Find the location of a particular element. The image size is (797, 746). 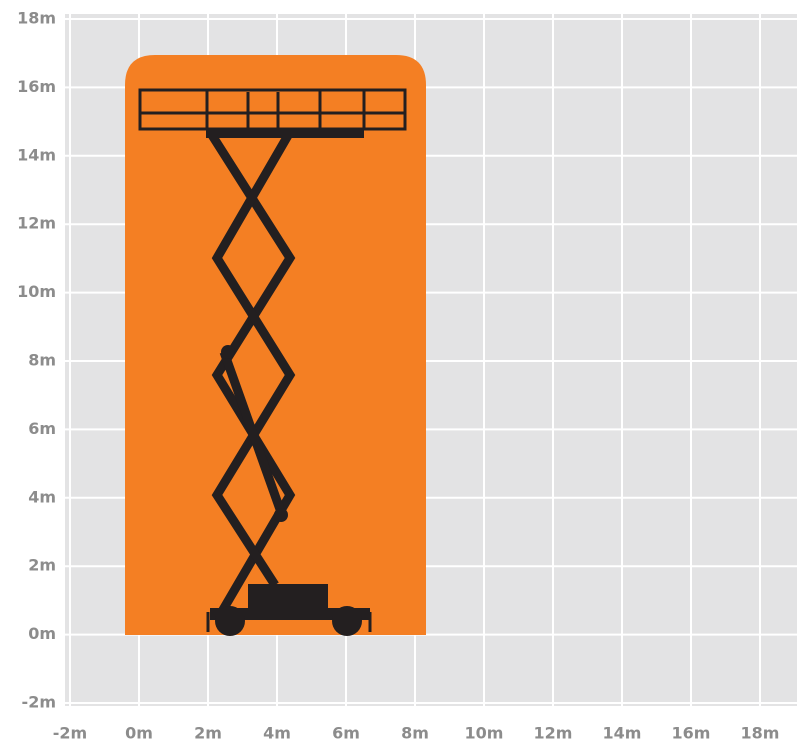

chassis is located at coordinates (290, 614).